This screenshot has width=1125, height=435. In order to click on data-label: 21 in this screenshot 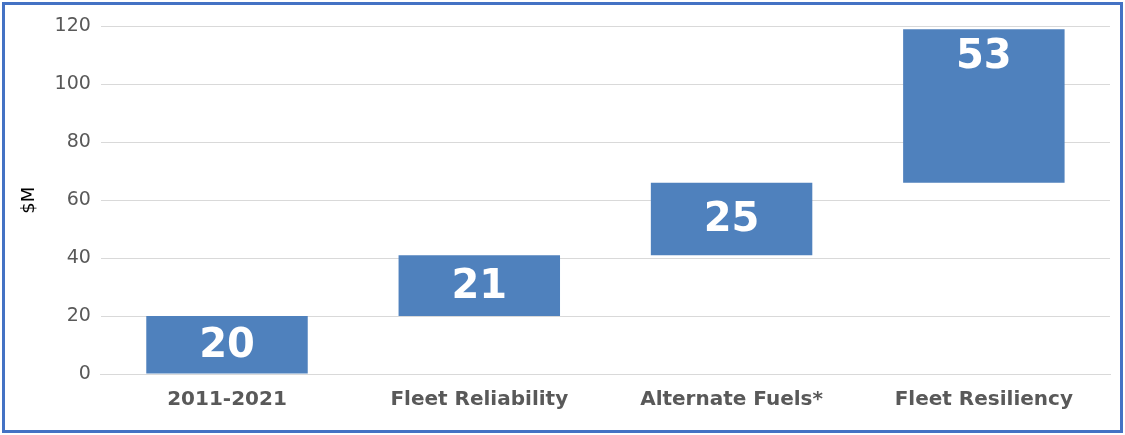, I will do `click(479, 284)`.